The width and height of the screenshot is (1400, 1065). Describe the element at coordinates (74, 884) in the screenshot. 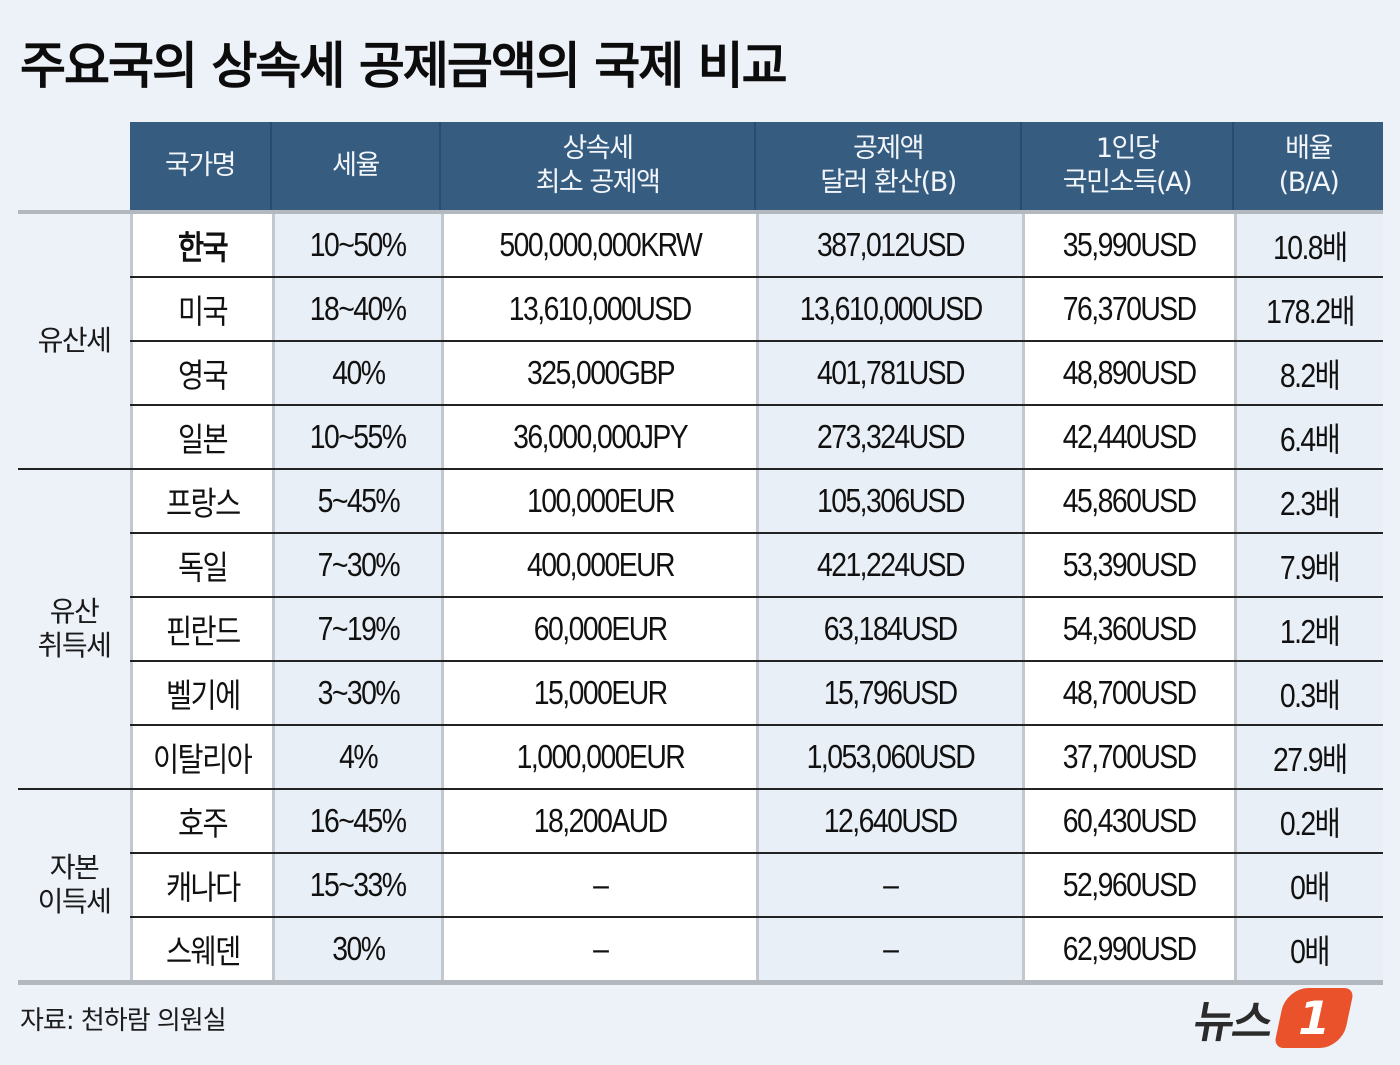

I see `group-label: 자본 이득세` at that location.